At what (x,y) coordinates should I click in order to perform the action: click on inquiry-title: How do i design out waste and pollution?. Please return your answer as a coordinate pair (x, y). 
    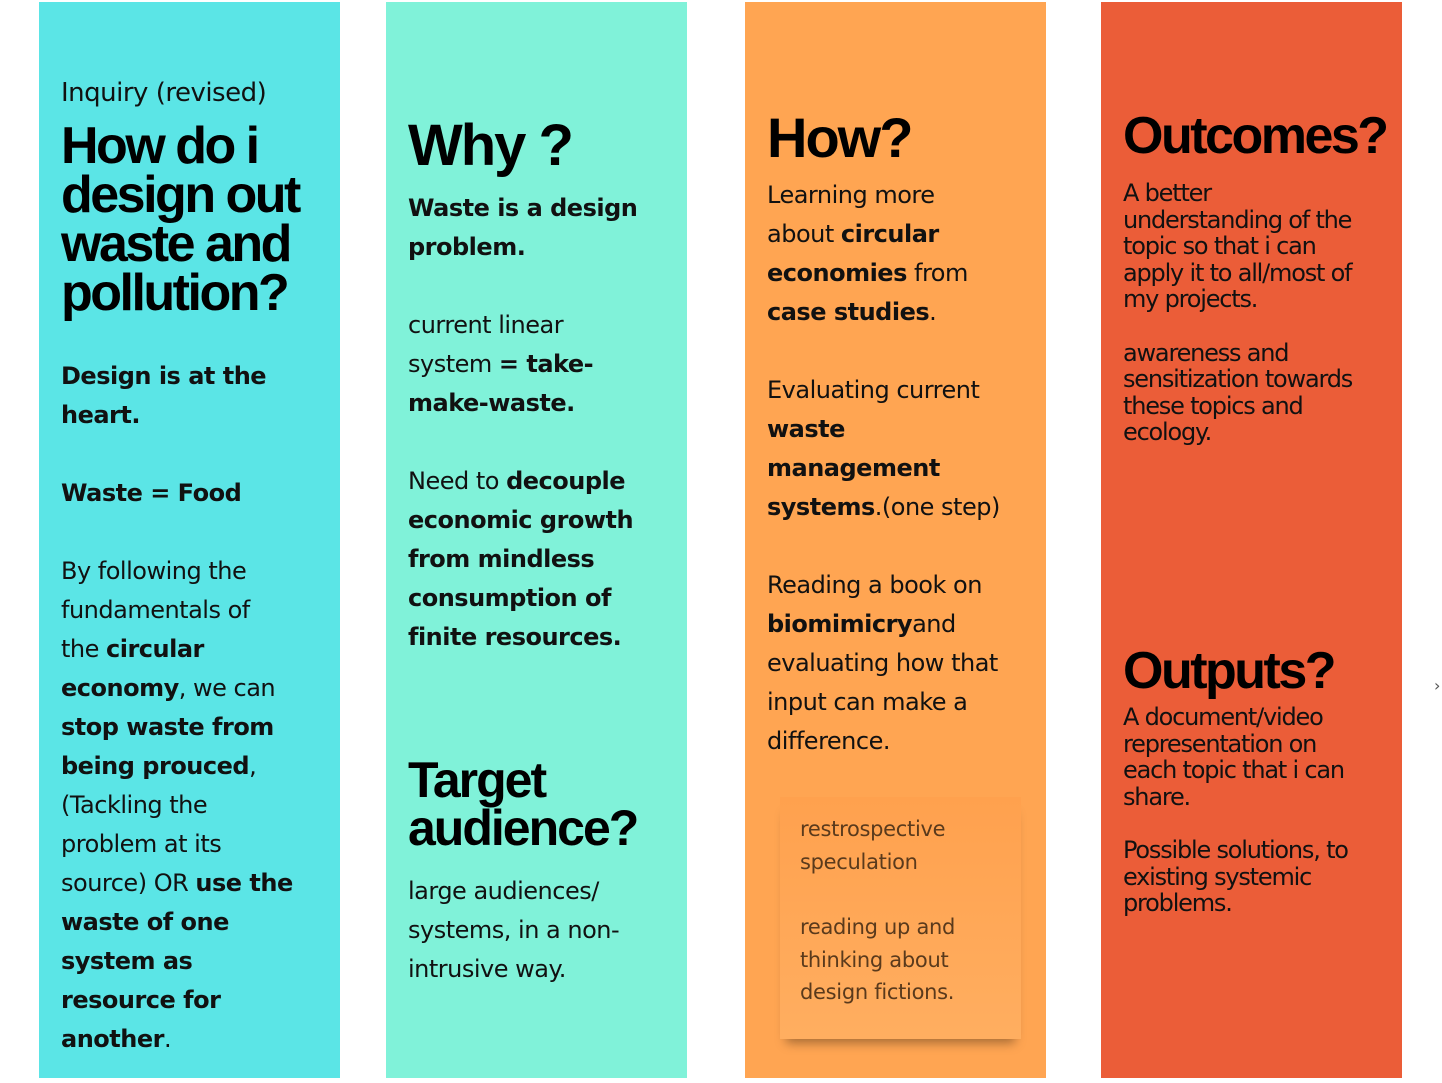
    Looking at the image, I should click on (181, 219).